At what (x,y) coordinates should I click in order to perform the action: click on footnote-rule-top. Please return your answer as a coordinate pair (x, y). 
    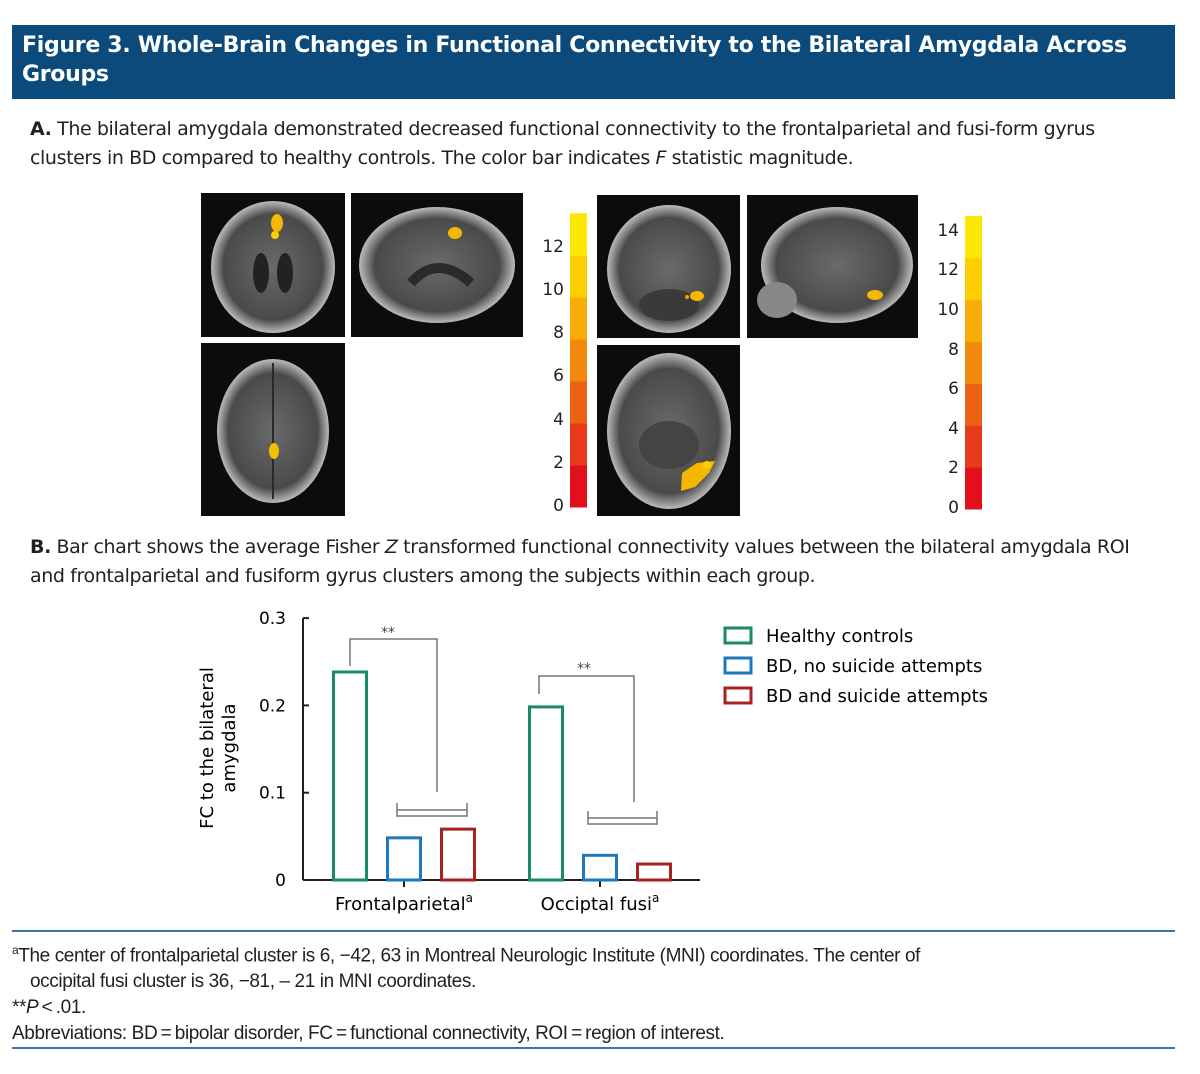
    Looking at the image, I should click on (593, 931).